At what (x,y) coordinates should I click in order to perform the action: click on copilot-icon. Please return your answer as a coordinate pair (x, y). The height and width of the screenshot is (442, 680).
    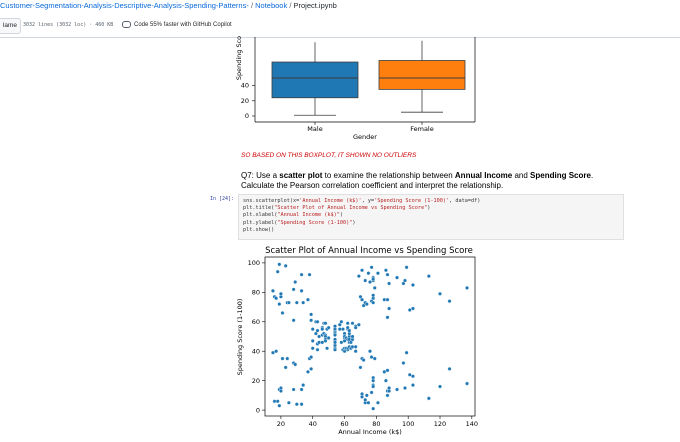
    Looking at the image, I should click on (126, 24).